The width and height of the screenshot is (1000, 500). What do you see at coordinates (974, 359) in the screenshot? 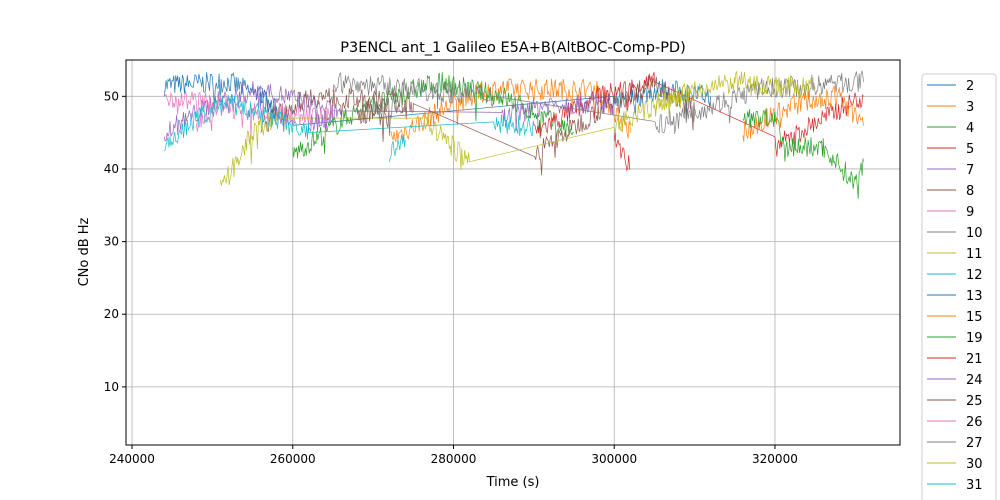
I see `legend-label: 21` at bounding box center [974, 359].